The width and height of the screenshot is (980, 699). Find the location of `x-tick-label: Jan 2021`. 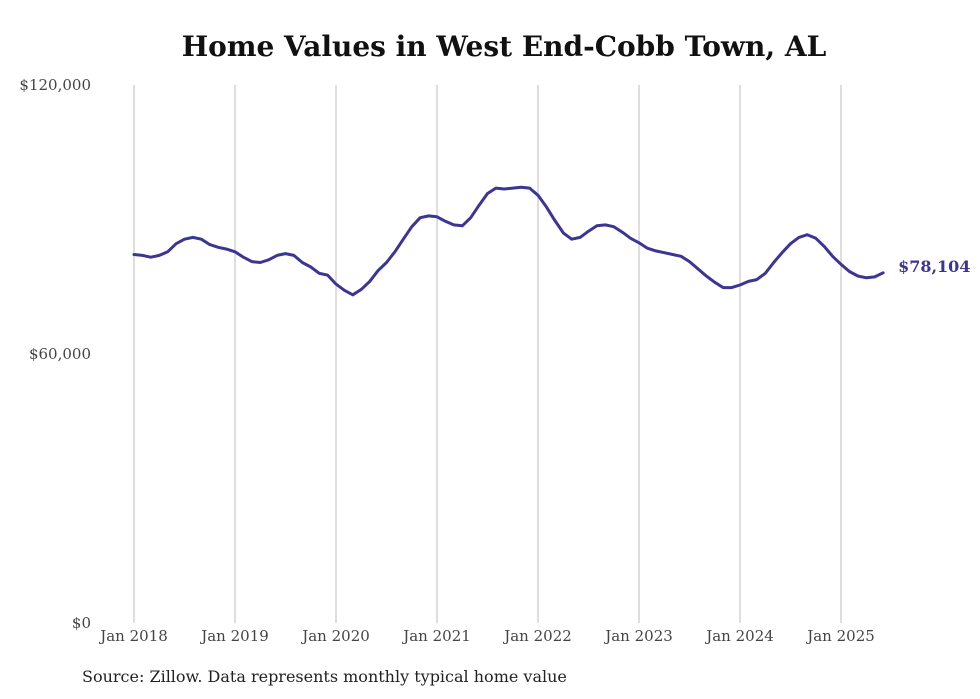

x-tick-label: Jan 2021 is located at coordinates (436, 636).